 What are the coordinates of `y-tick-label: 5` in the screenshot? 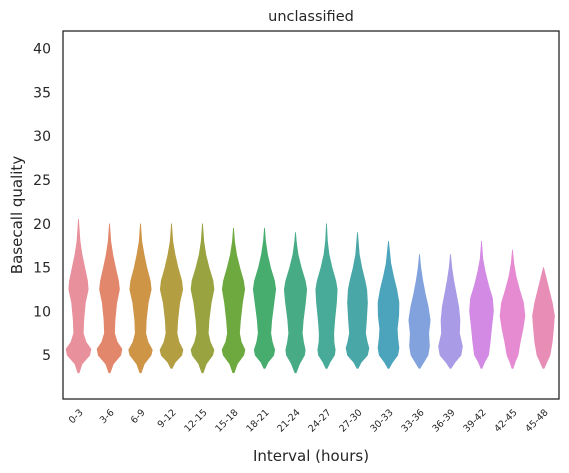 It's located at (46, 356).